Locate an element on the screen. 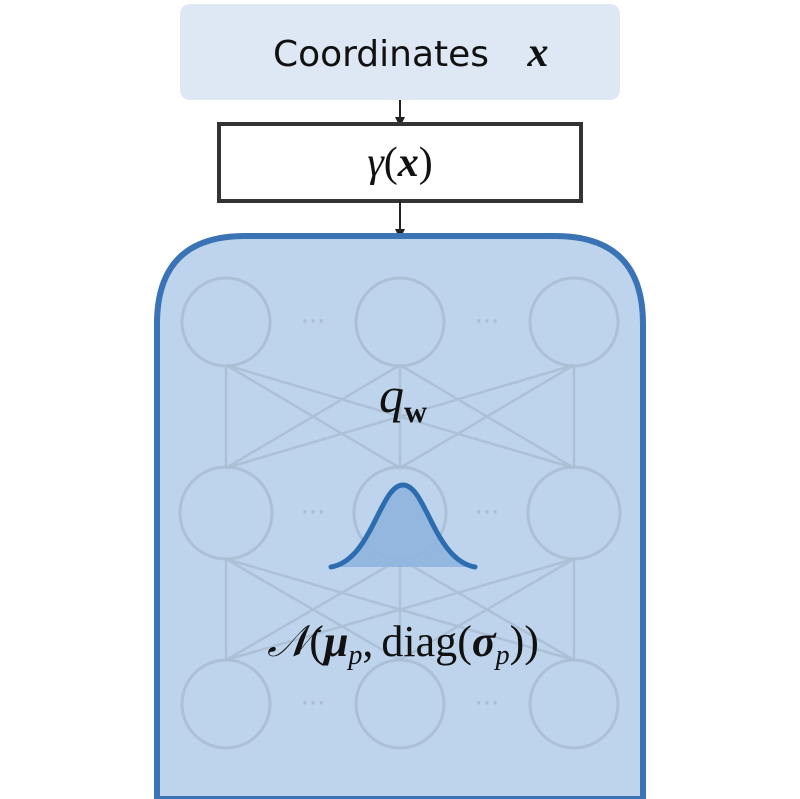  prior-mu: μ is located at coordinates (335, 641).